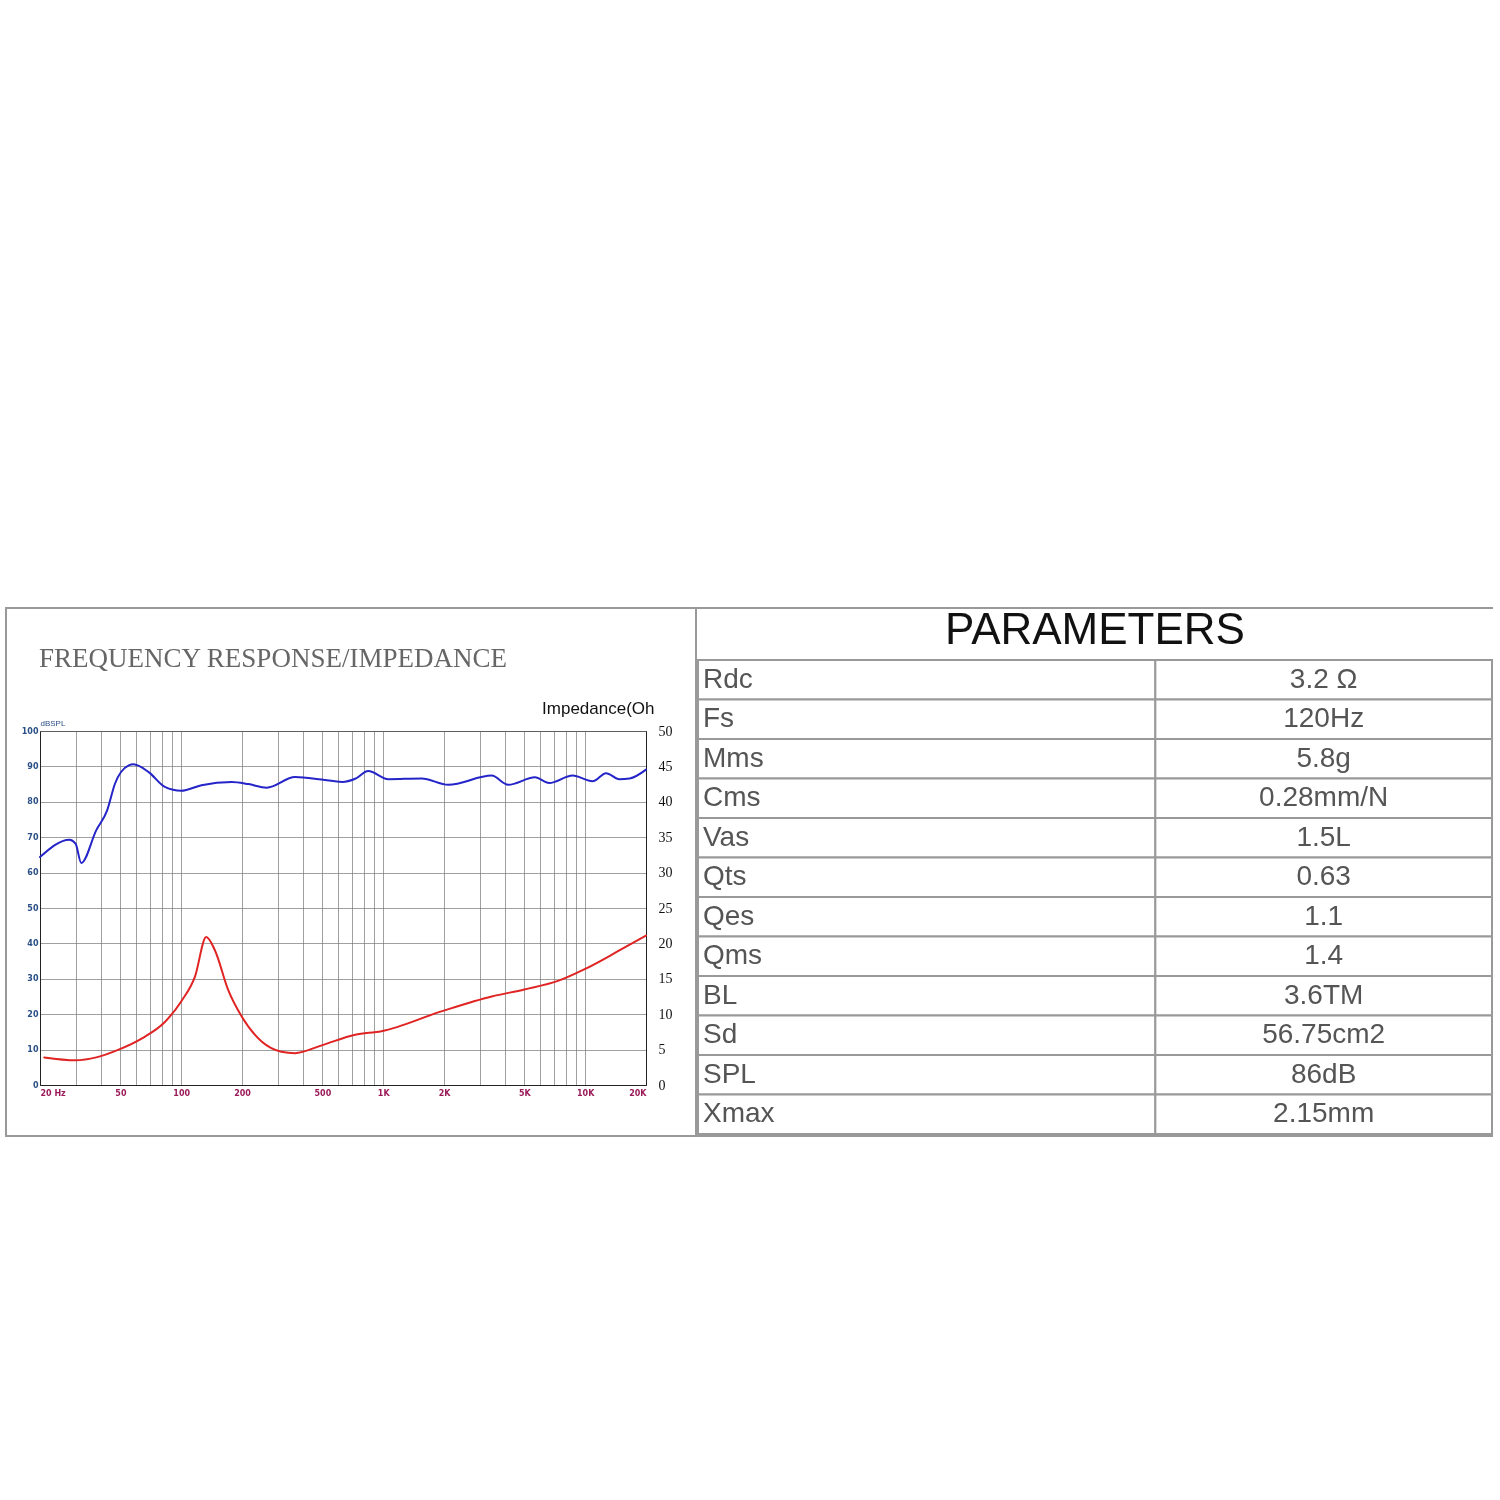 The image size is (1500, 1500). I want to click on y2-tick-label: 35, so click(665, 837).